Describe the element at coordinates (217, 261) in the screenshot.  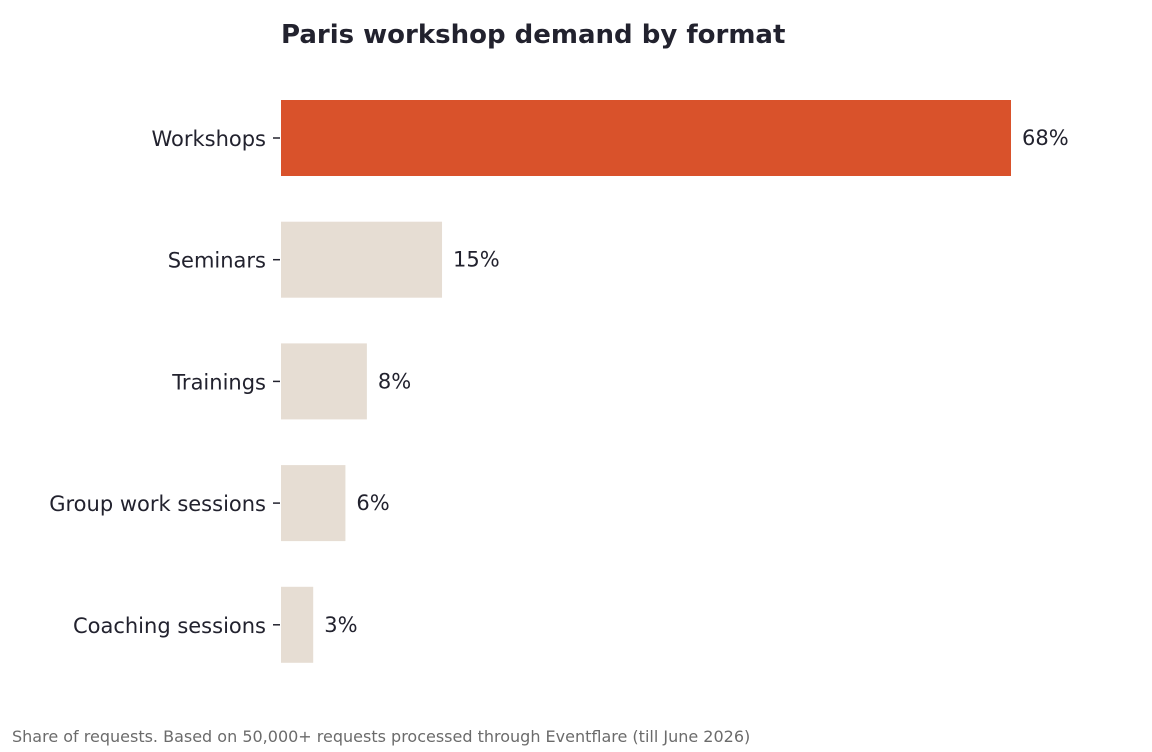
I see `y-tick-label: Seminars` at that location.